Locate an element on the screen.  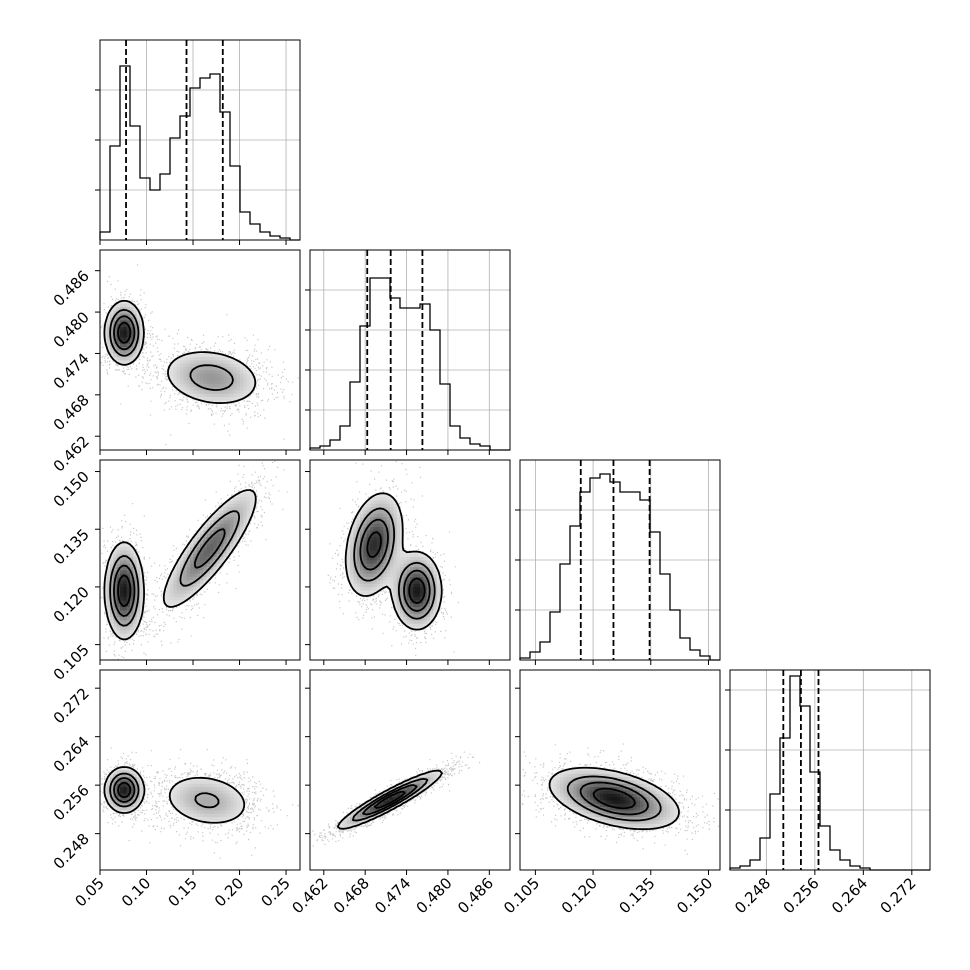
scatter-points is located at coordinates (199, 355).